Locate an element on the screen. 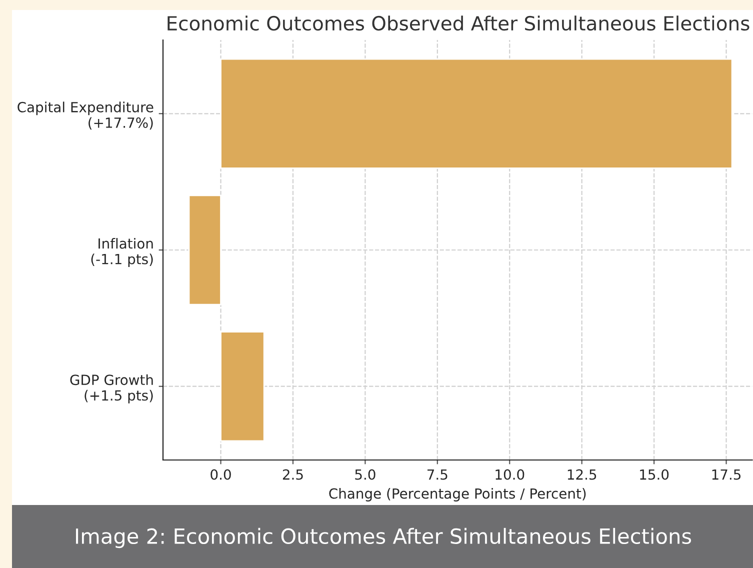 The image size is (753, 568). x-tick-label: 10.0 is located at coordinates (510, 474).